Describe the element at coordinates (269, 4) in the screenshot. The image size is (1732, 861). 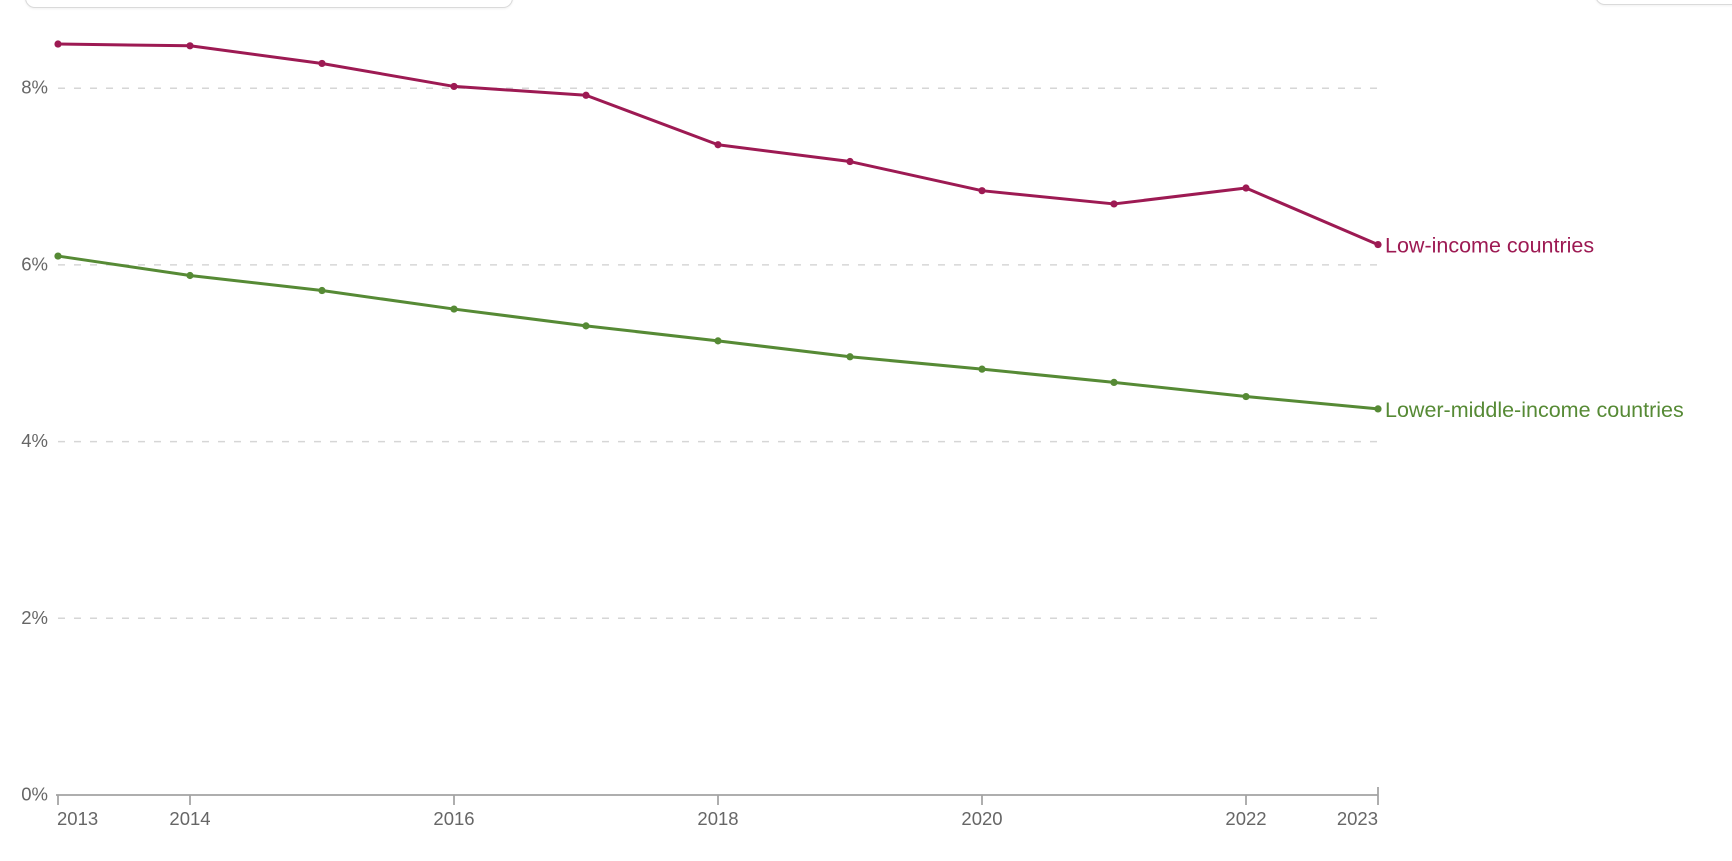
I see `top-control-partial-left` at that location.